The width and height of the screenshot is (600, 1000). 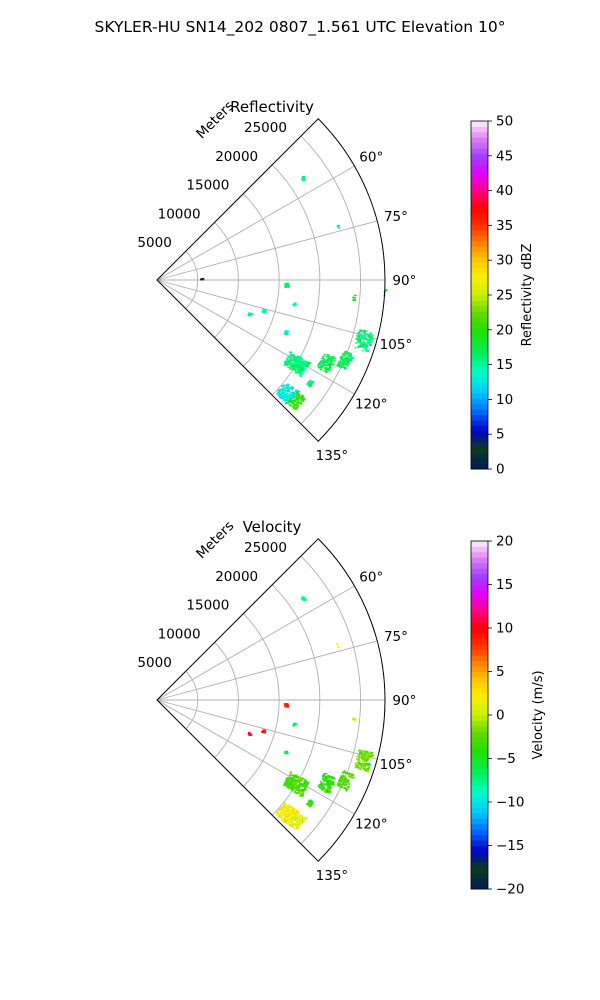 What do you see at coordinates (500, 435) in the screenshot?
I see `colorbar-tick-label: 5` at bounding box center [500, 435].